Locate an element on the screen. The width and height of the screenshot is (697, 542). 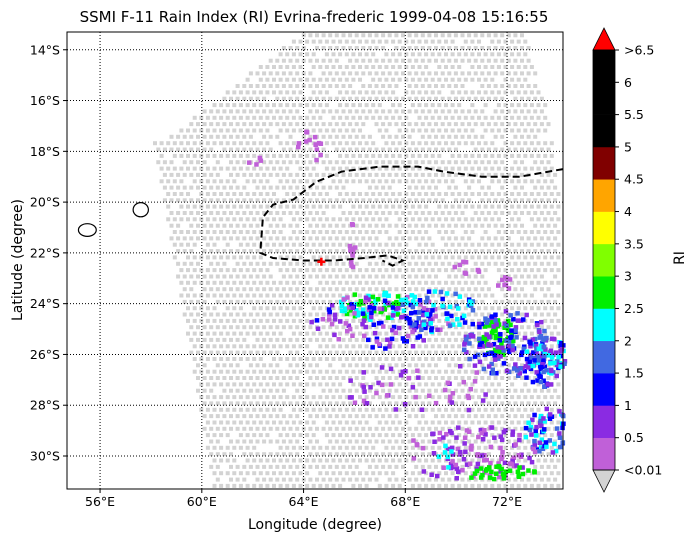
colorbar-frame is located at coordinates (604, 260).